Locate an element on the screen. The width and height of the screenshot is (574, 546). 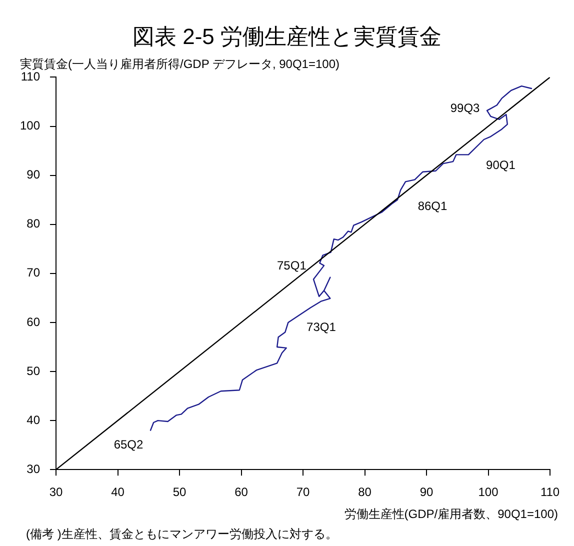
y-tick-label: 110 is located at coordinates (30, 77).